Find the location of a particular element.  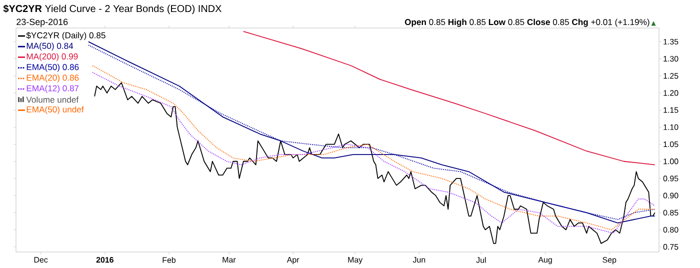

legend-label: EMA(12) 0.87 is located at coordinates (52, 89).